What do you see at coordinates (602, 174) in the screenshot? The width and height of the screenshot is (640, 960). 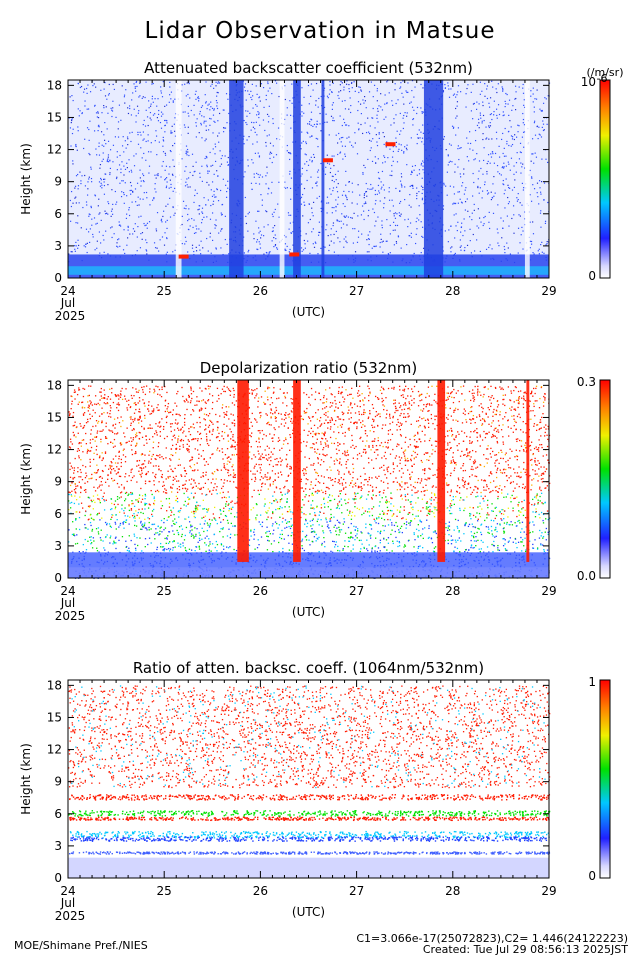 I see `colorbar: 10 0 -6(/m/sr)` at bounding box center [602, 174].